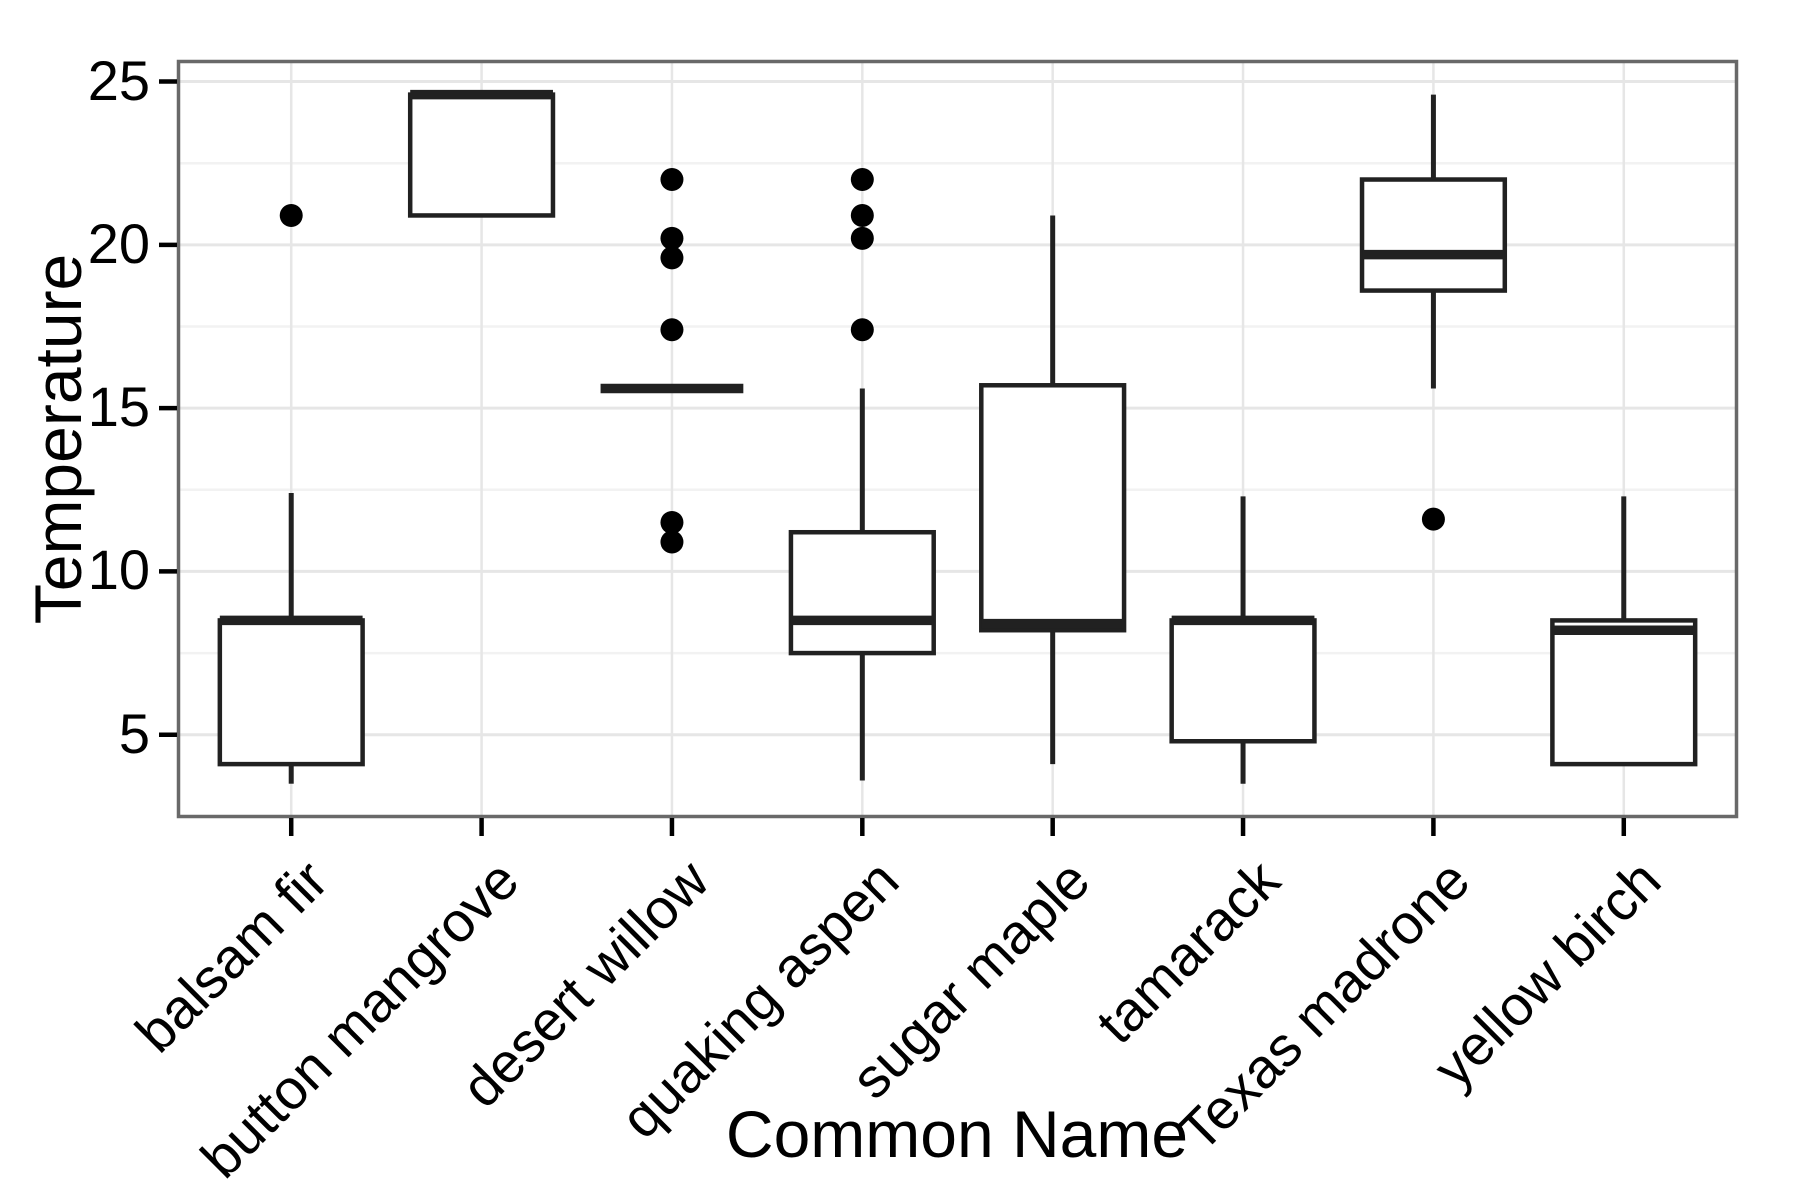  What do you see at coordinates (957, 1134) in the screenshot?
I see `x-axis-title: Common Name` at bounding box center [957, 1134].